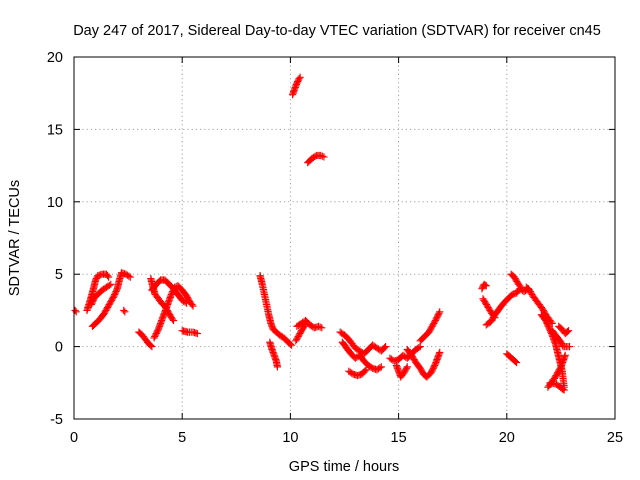  I want to click on x-tick-label: 15, so click(399, 438).